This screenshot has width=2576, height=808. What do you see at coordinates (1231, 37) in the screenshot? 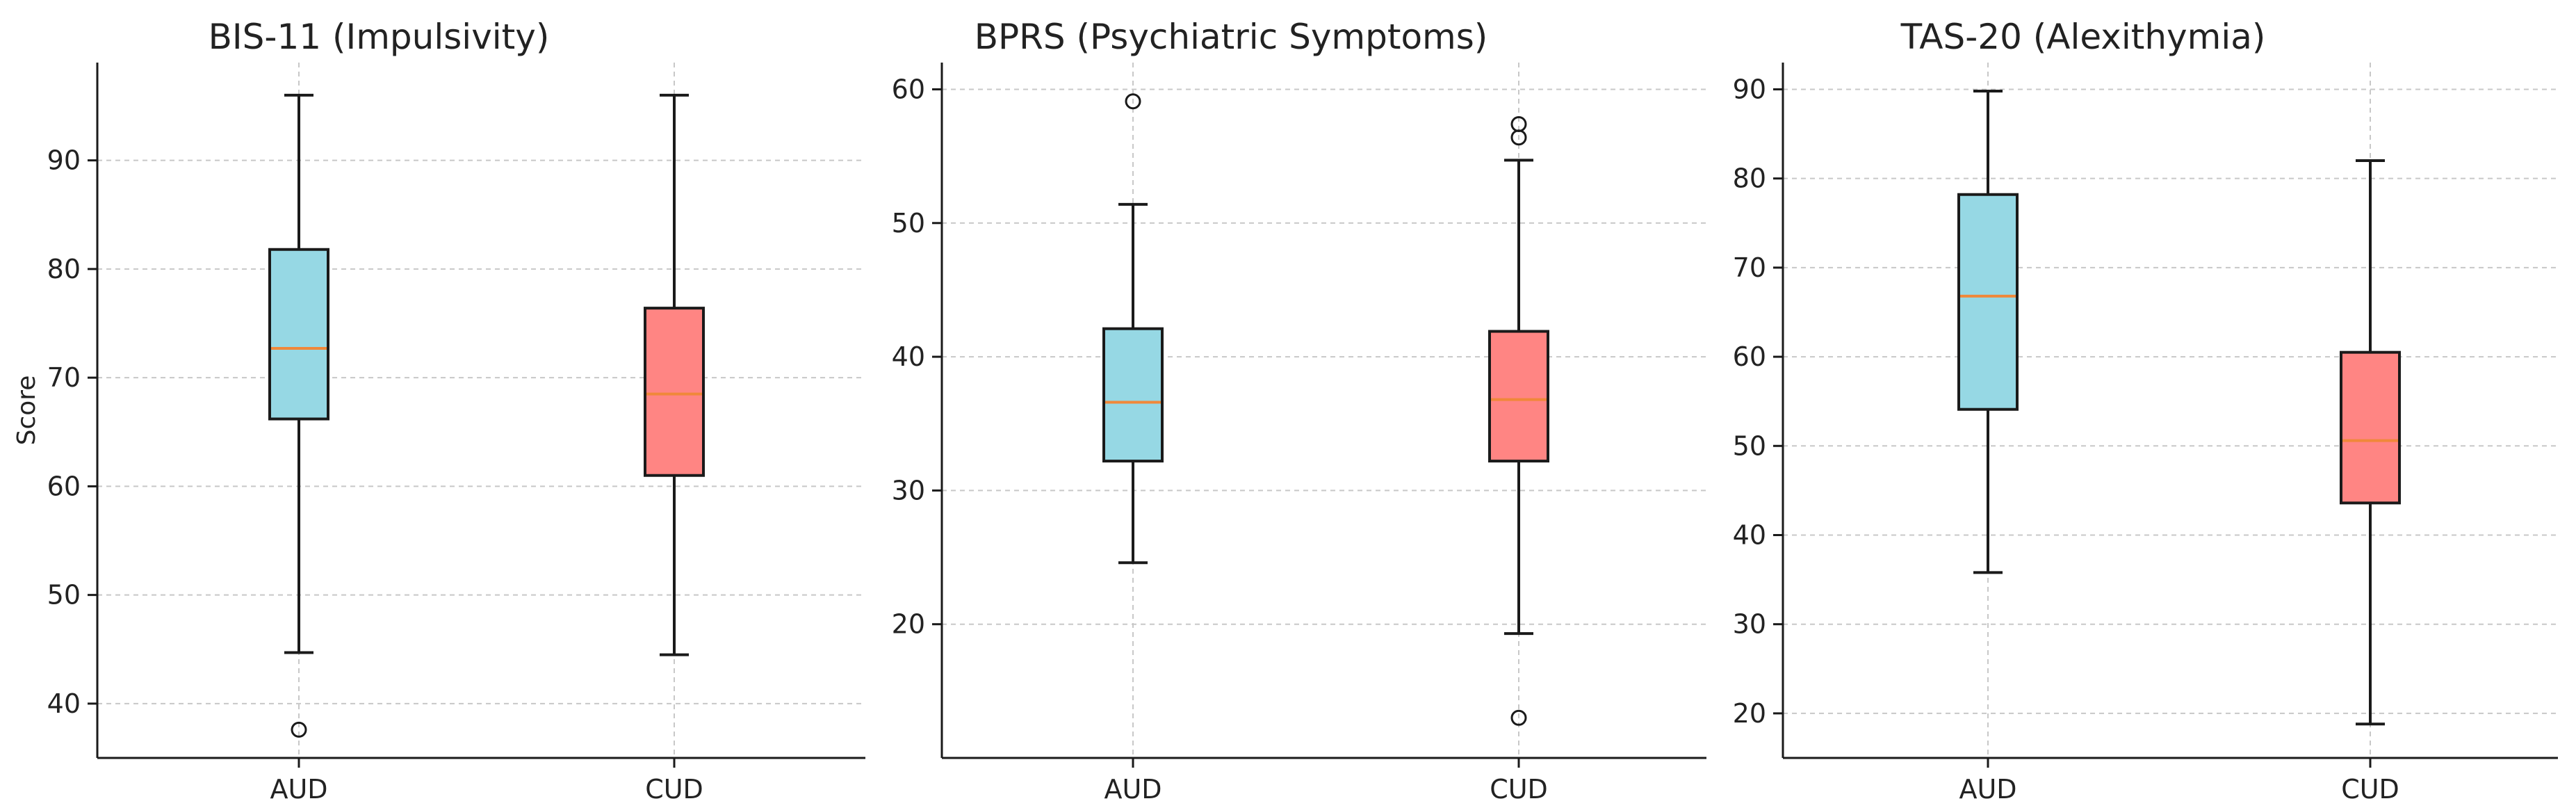
I see `panel-title: BPRS (Psychiatric Symptoms)` at bounding box center [1231, 37].